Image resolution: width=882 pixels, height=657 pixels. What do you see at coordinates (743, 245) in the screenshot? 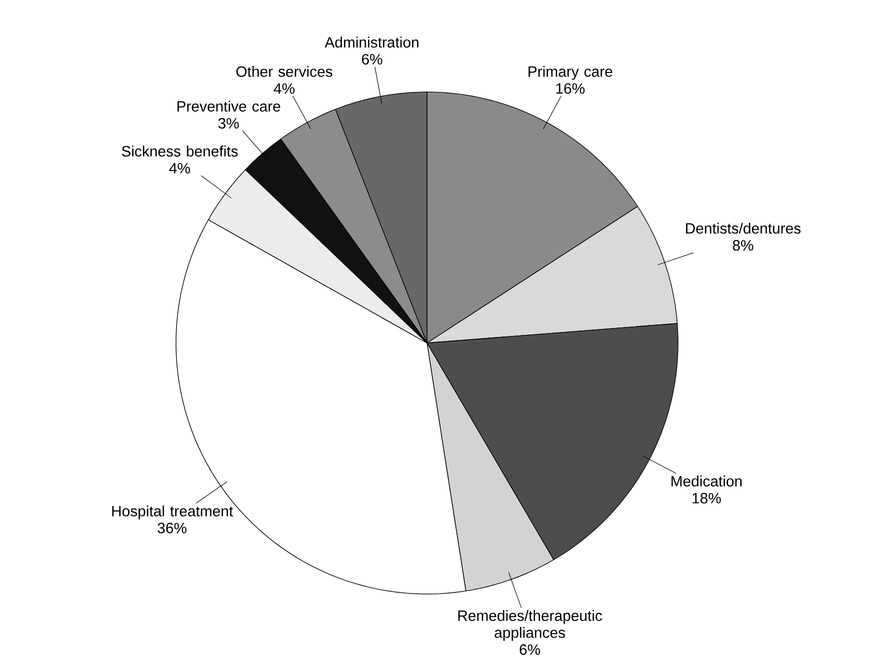
I see `data-label: 8%` at bounding box center [743, 245].